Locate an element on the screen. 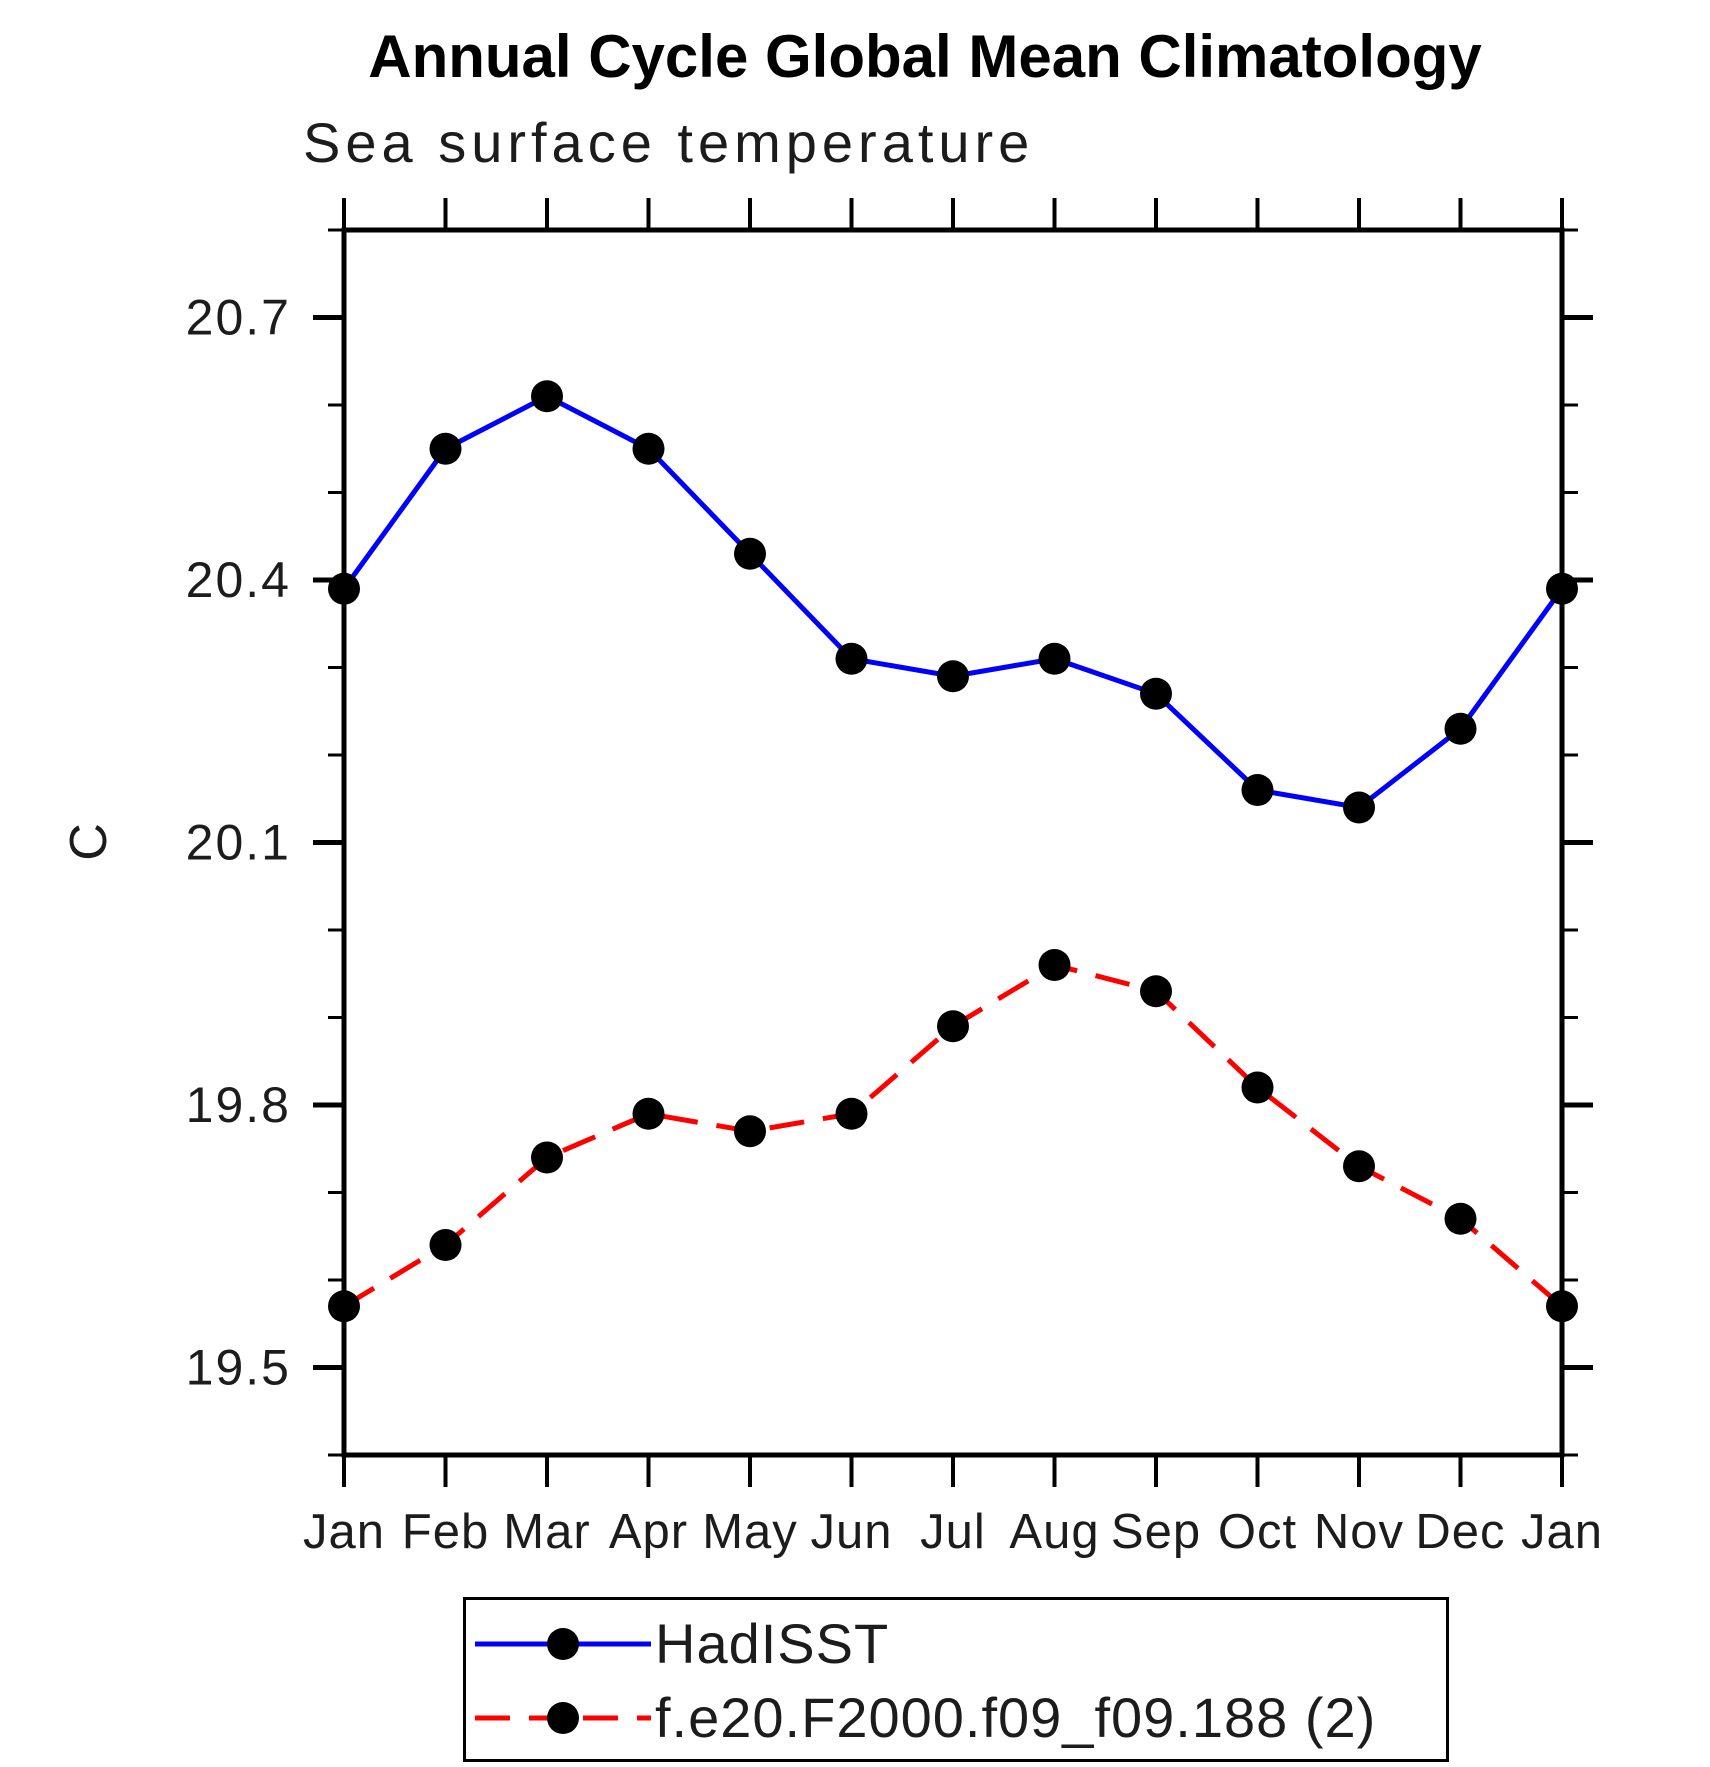  legend-line-dashed-sample is located at coordinates (563, 1718).